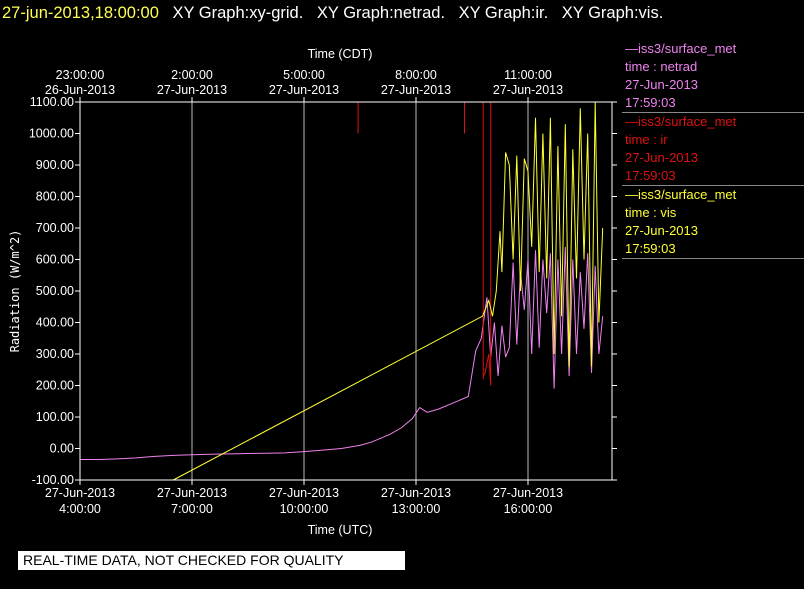 The width and height of the screenshot is (804, 589). I want to click on y-tick-label: 400.00, so click(55, 323).